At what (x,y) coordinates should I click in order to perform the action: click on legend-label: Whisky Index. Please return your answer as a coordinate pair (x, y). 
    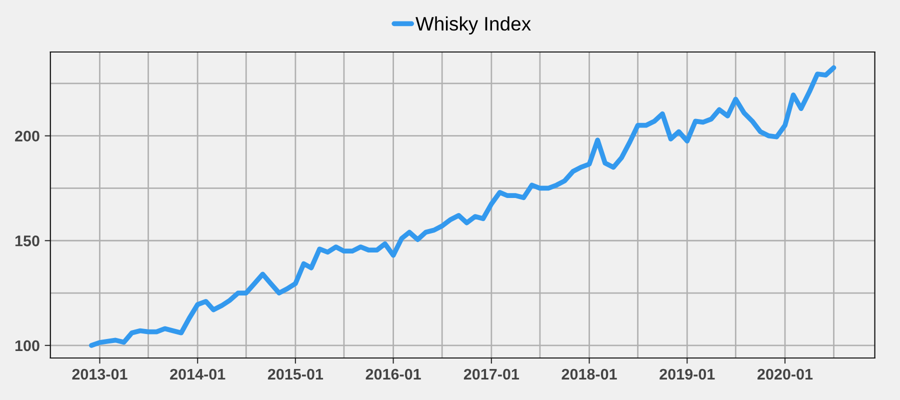
    Looking at the image, I should click on (473, 25).